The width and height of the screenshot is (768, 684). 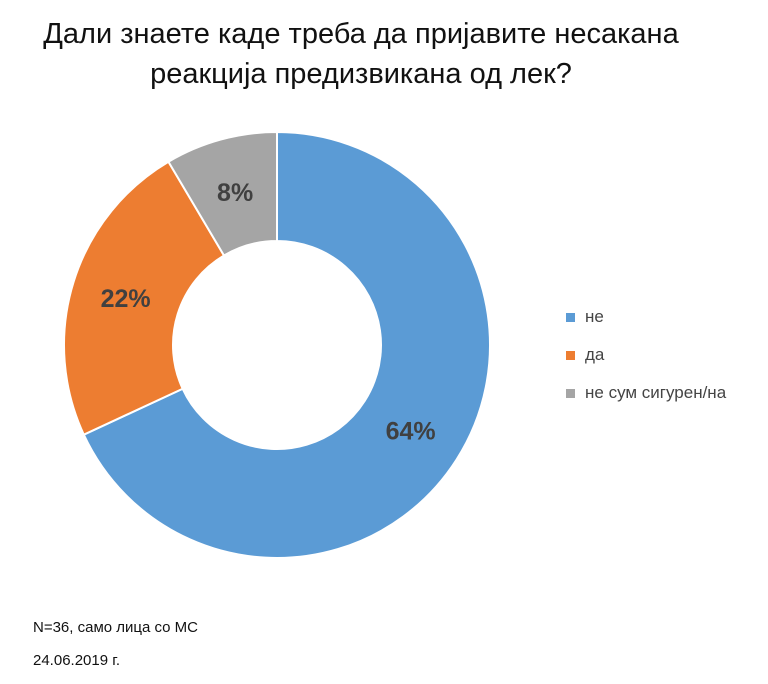 What do you see at coordinates (77, 660) in the screenshot?
I see `date-note: 24.06.2019 г.` at bounding box center [77, 660].